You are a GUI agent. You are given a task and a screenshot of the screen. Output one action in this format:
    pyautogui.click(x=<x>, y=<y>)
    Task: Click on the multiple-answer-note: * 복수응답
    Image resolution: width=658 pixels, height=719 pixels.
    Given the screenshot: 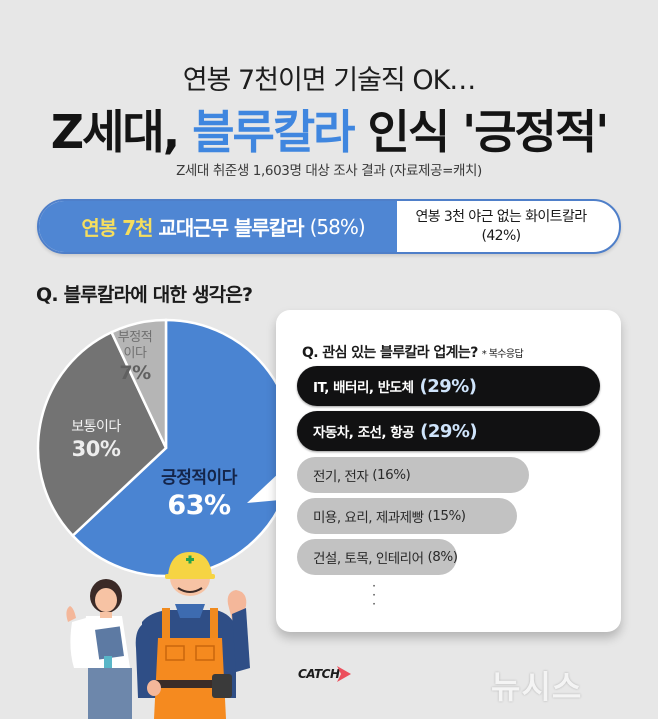 What is the action you would take?
    pyautogui.click(x=502, y=354)
    